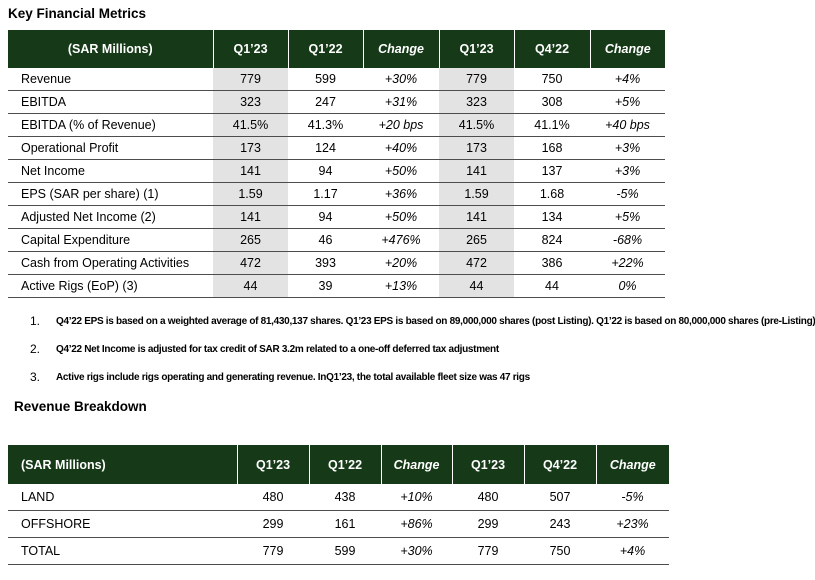  I want to click on change-cell: +31%, so click(401, 102).